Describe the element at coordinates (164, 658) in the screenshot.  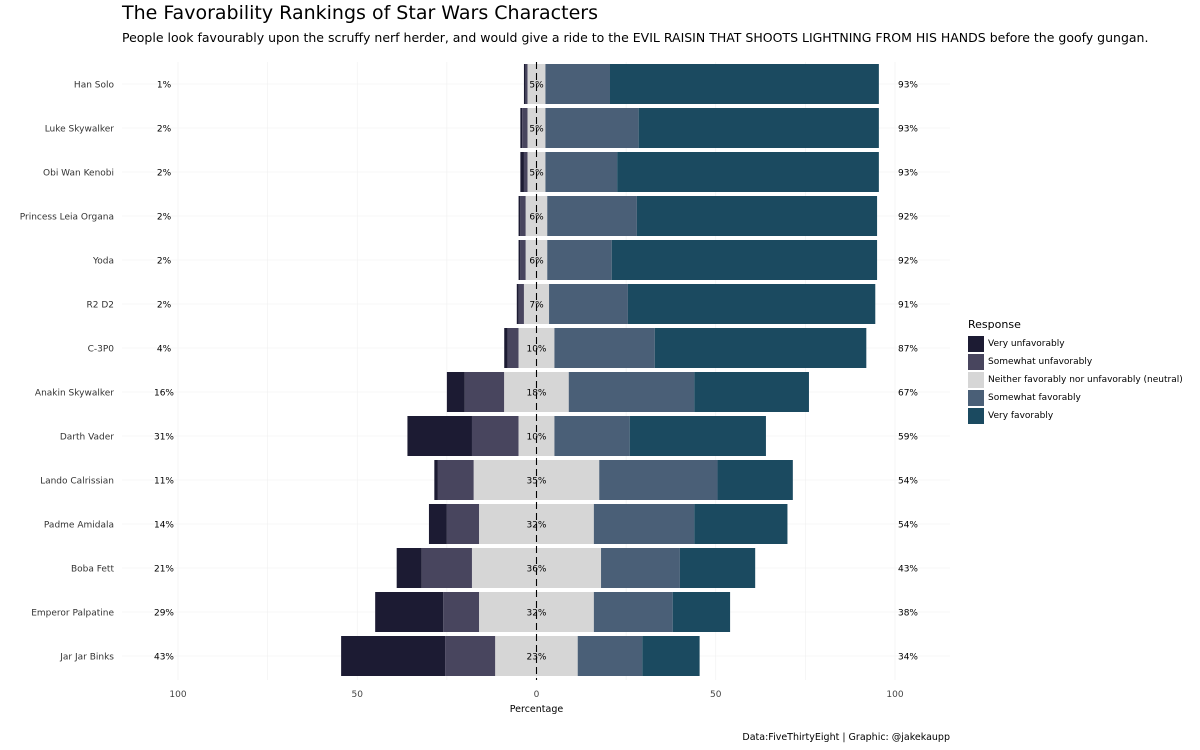
I see `unfavorable-total-label: 43%` at that location.